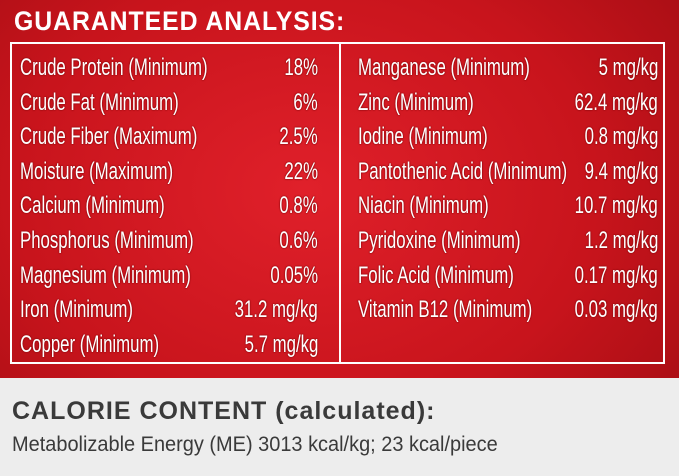 The width and height of the screenshot is (679, 476). Describe the element at coordinates (423, 206) in the screenshot. I see `nutrient-name: Niacin (Minimum)` at that location.